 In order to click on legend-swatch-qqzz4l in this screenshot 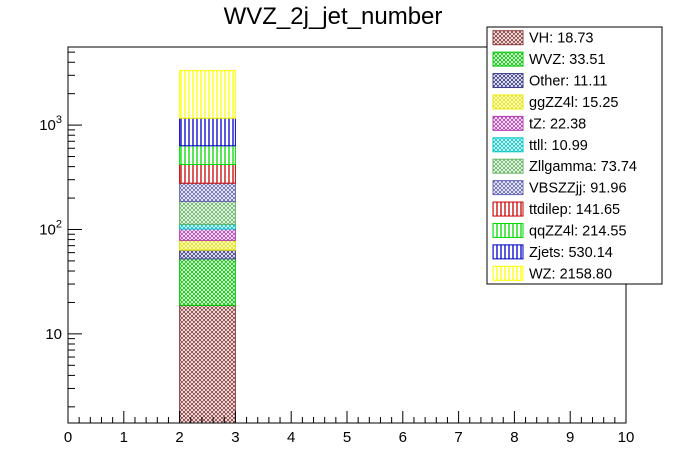, I will do `click(508, 230)`.